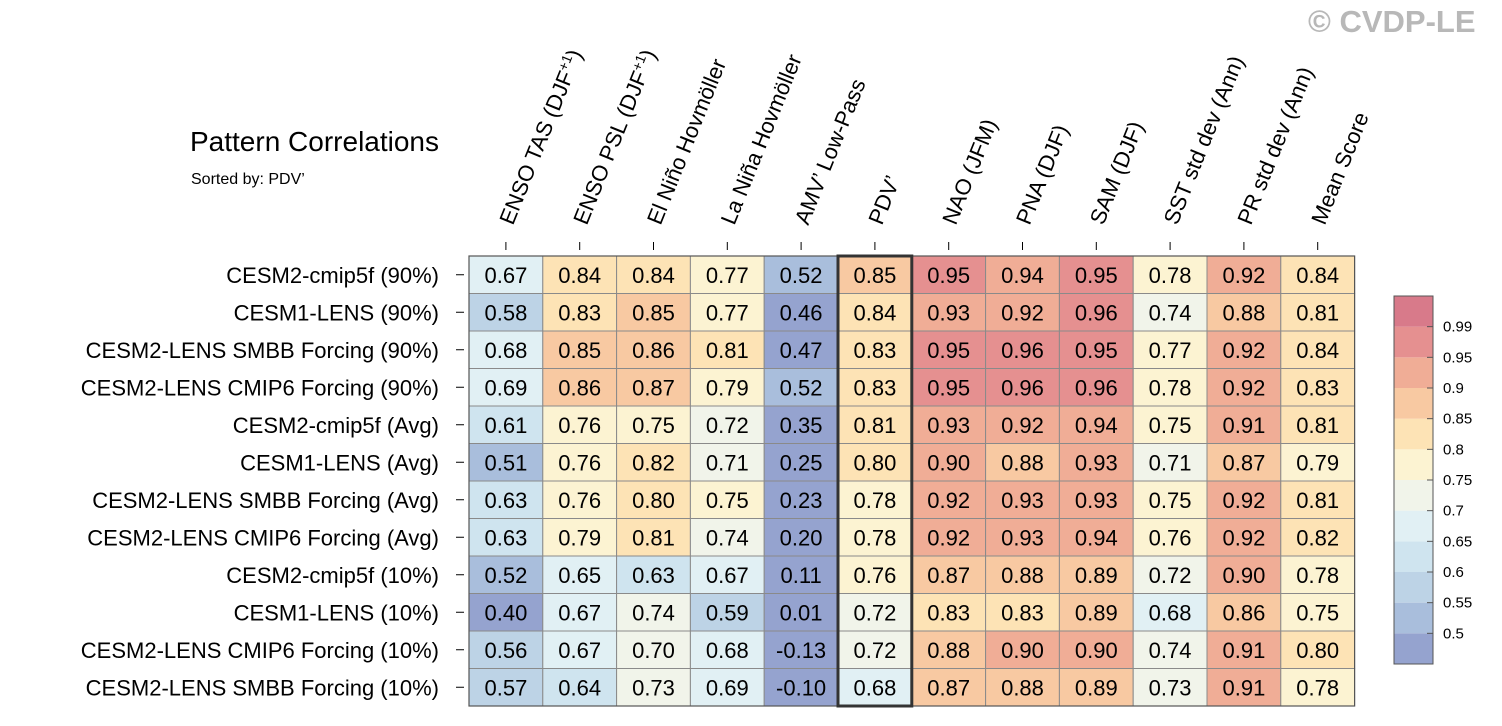  I want to click on cell-value: 0.65, so click(579, 575).